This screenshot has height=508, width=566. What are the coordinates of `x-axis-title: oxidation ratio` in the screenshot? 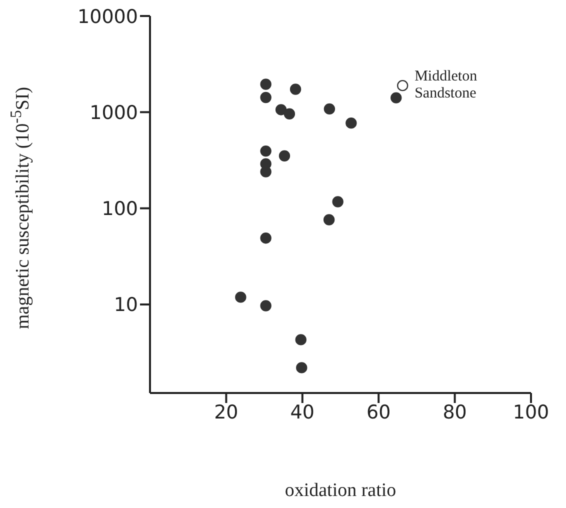 It's located at (341, 491).